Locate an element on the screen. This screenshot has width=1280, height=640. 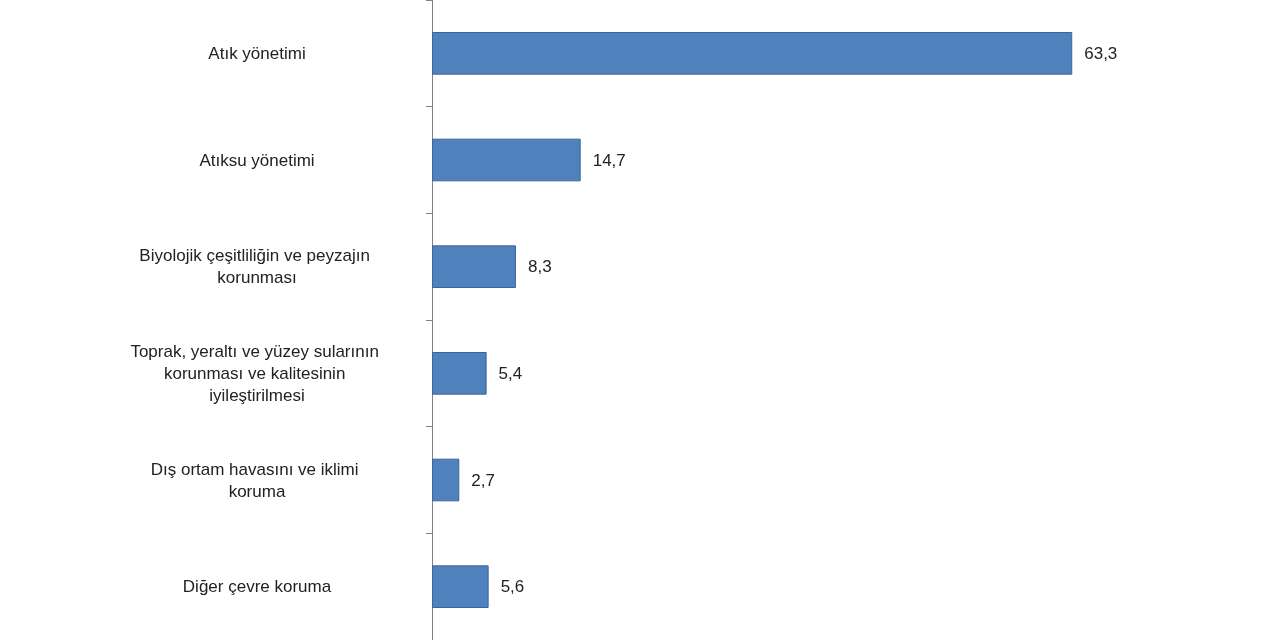
y-tick-label: Dış ortam havasını ve iklimi koruma is located at coordinates (257, 480).